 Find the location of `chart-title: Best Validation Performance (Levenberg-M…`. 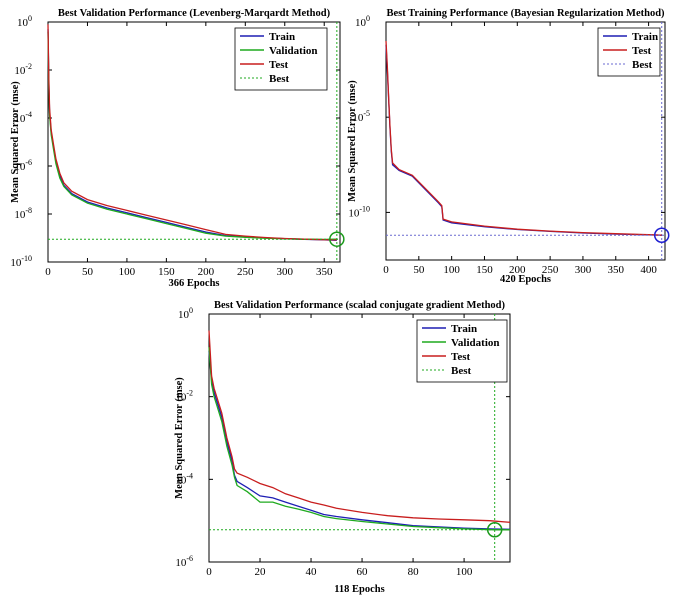

chart-title: Best Validation Performance (Levenberg-M… is located at coordinates (194, 13).